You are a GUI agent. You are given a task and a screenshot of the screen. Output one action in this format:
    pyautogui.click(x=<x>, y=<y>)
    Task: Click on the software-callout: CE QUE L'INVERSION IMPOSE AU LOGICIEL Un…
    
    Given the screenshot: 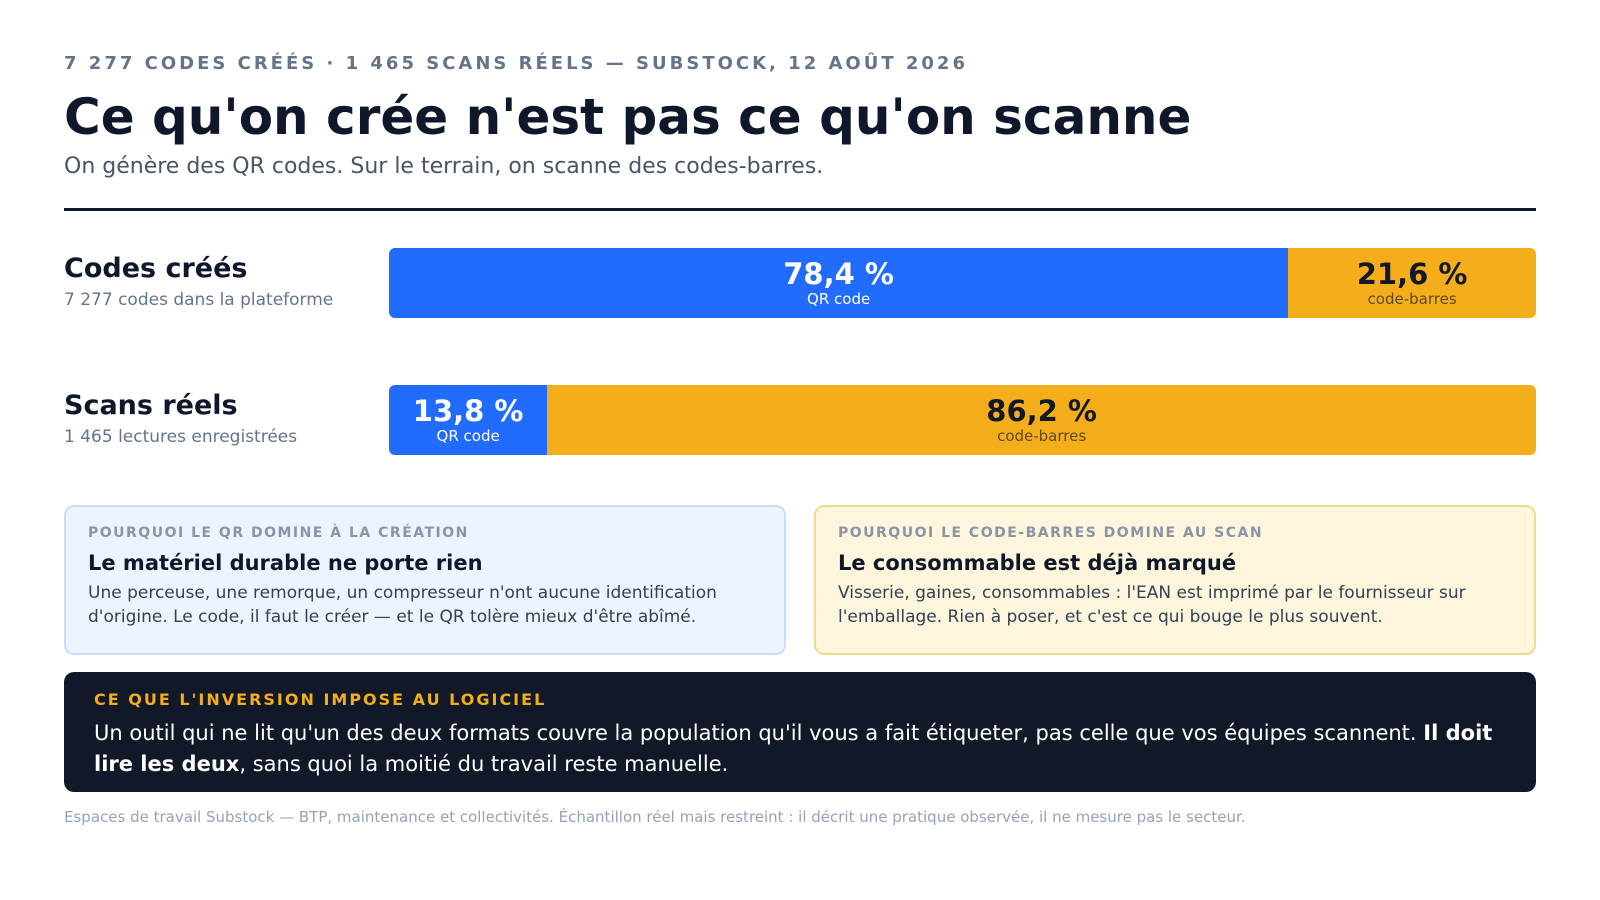 What is the action you would take?
    pyautogui.click(x=800, y=732)
    